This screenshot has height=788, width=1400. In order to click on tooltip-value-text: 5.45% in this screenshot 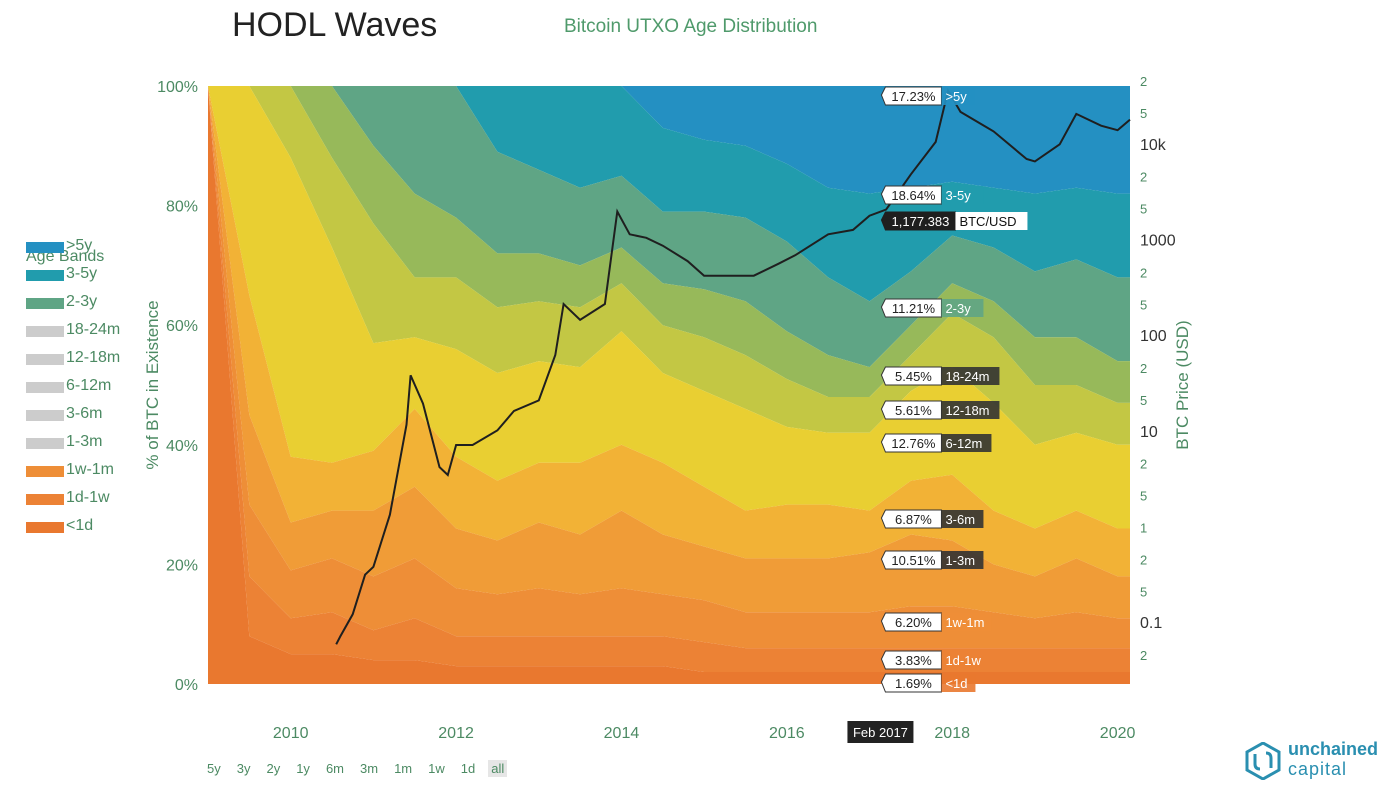, I will do `click(913, 376)`.